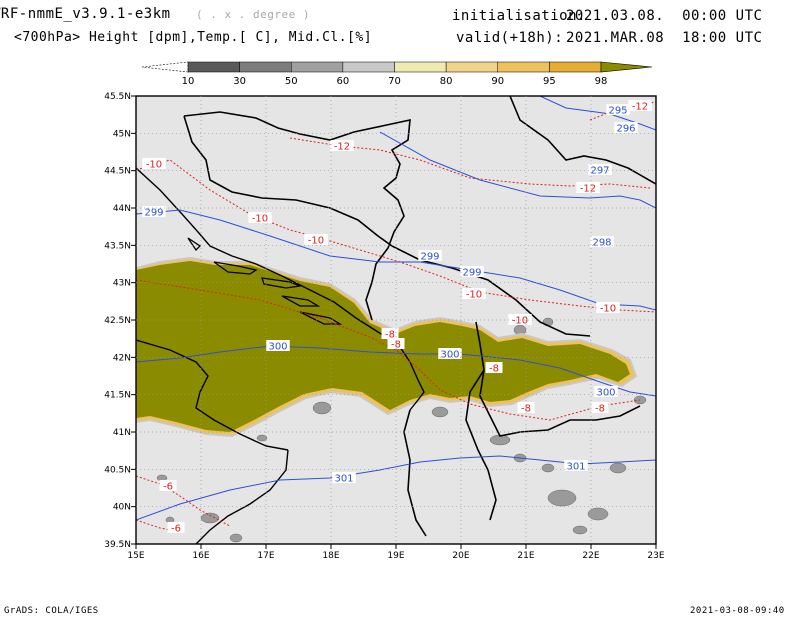 This screenshot has height=618, width=800. What do you see at coordinates (330, 556) in the screenshot?
I see `lon-tick-label: 18E` at bounding box center [330, 556].